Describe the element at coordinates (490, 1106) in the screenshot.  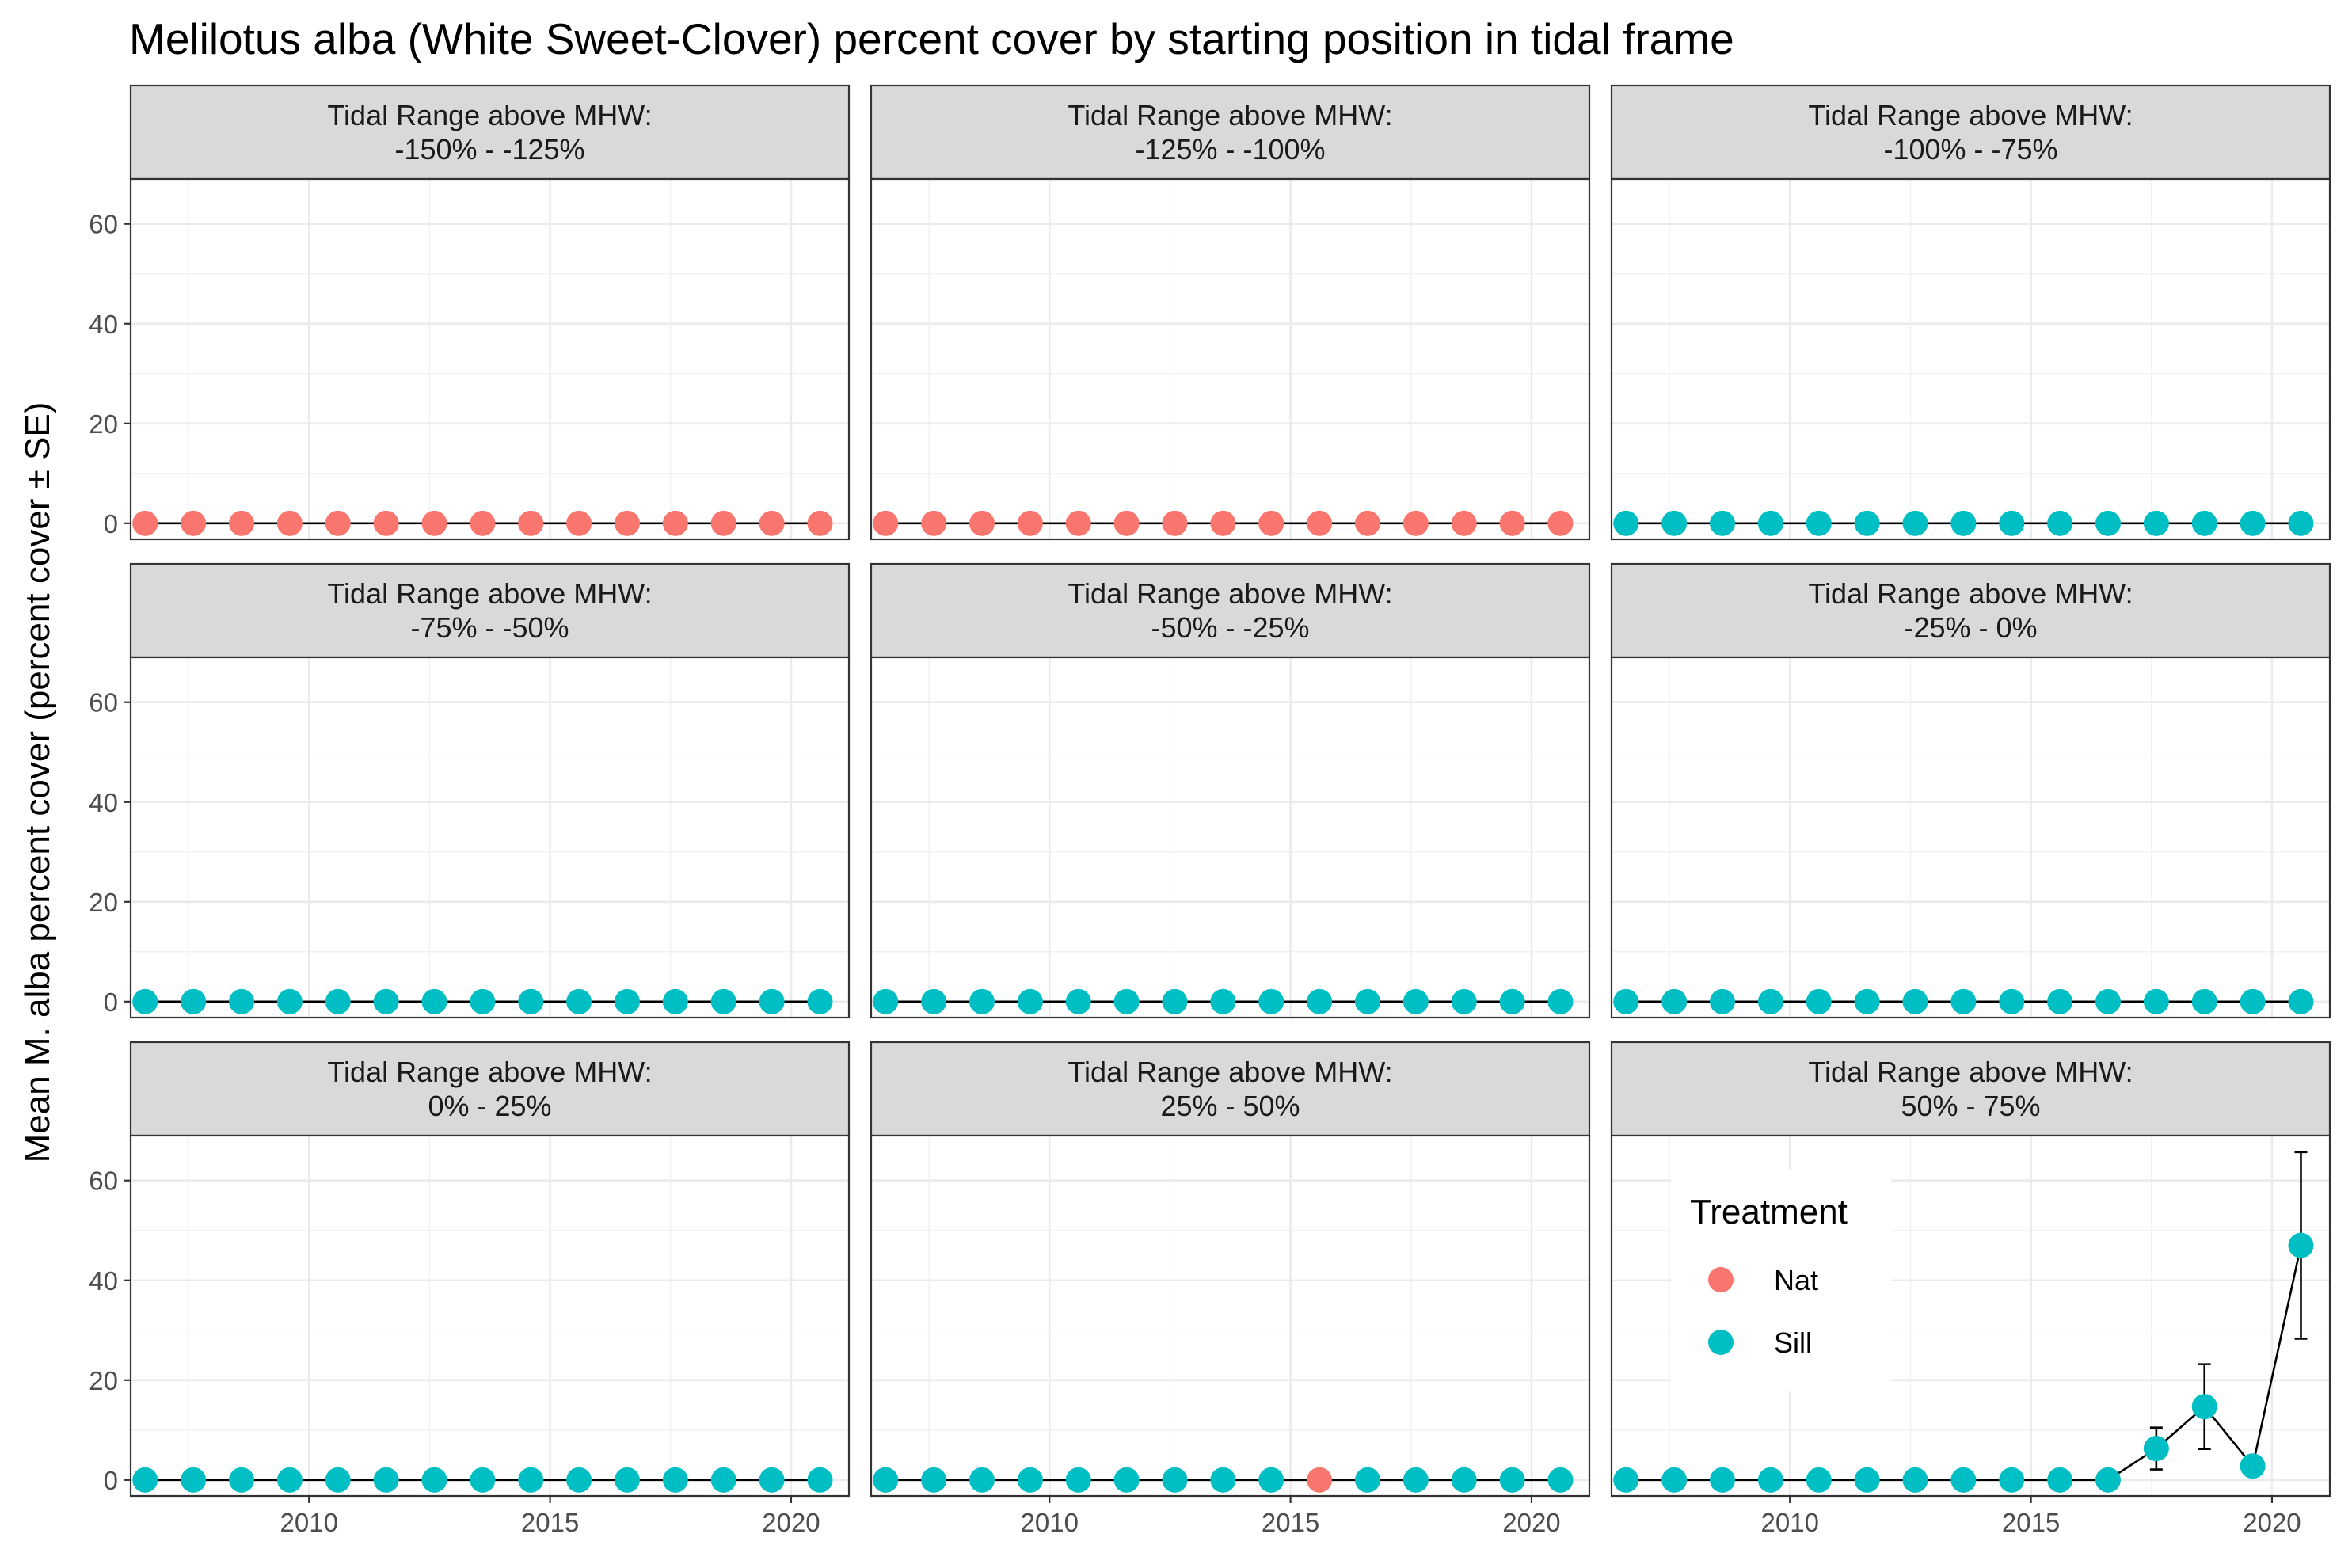
I see `facet-strip-range: 0% - 25%` at that location.